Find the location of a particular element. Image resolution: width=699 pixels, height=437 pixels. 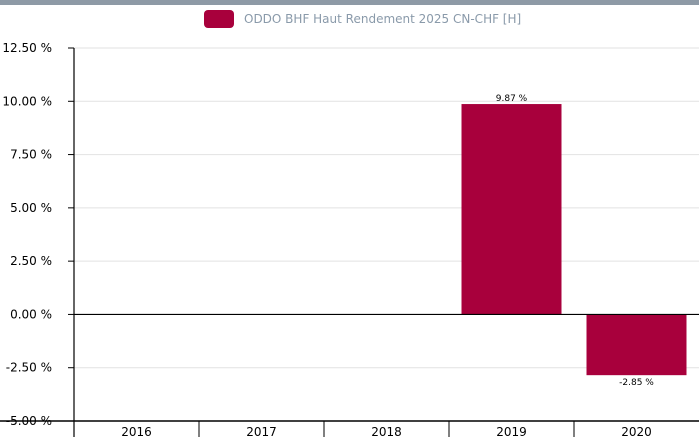

data-label-2019: 9.87 % is located at coordinates (512, 99).